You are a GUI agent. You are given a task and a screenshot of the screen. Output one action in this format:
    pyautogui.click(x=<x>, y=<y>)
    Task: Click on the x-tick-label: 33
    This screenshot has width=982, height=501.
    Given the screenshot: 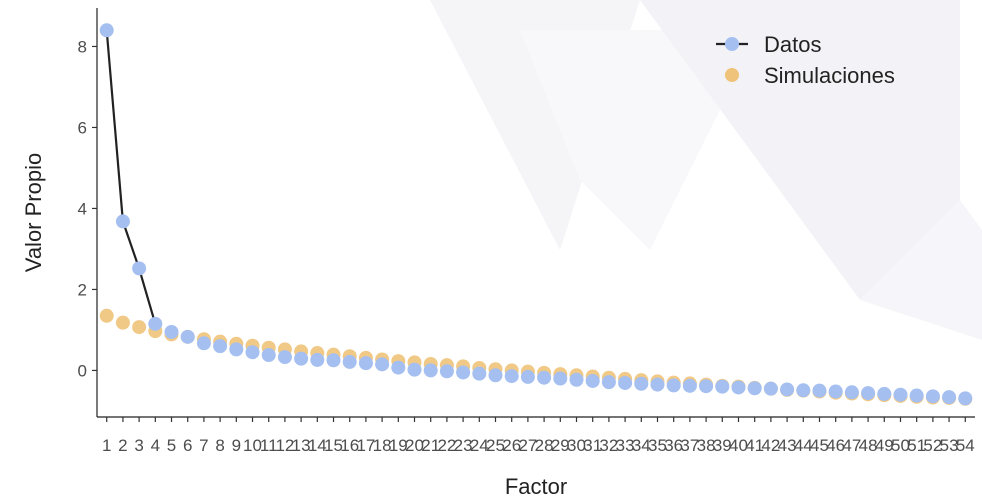 What is the action you would take?
    pyautogui.click(x=625, y=445)
    